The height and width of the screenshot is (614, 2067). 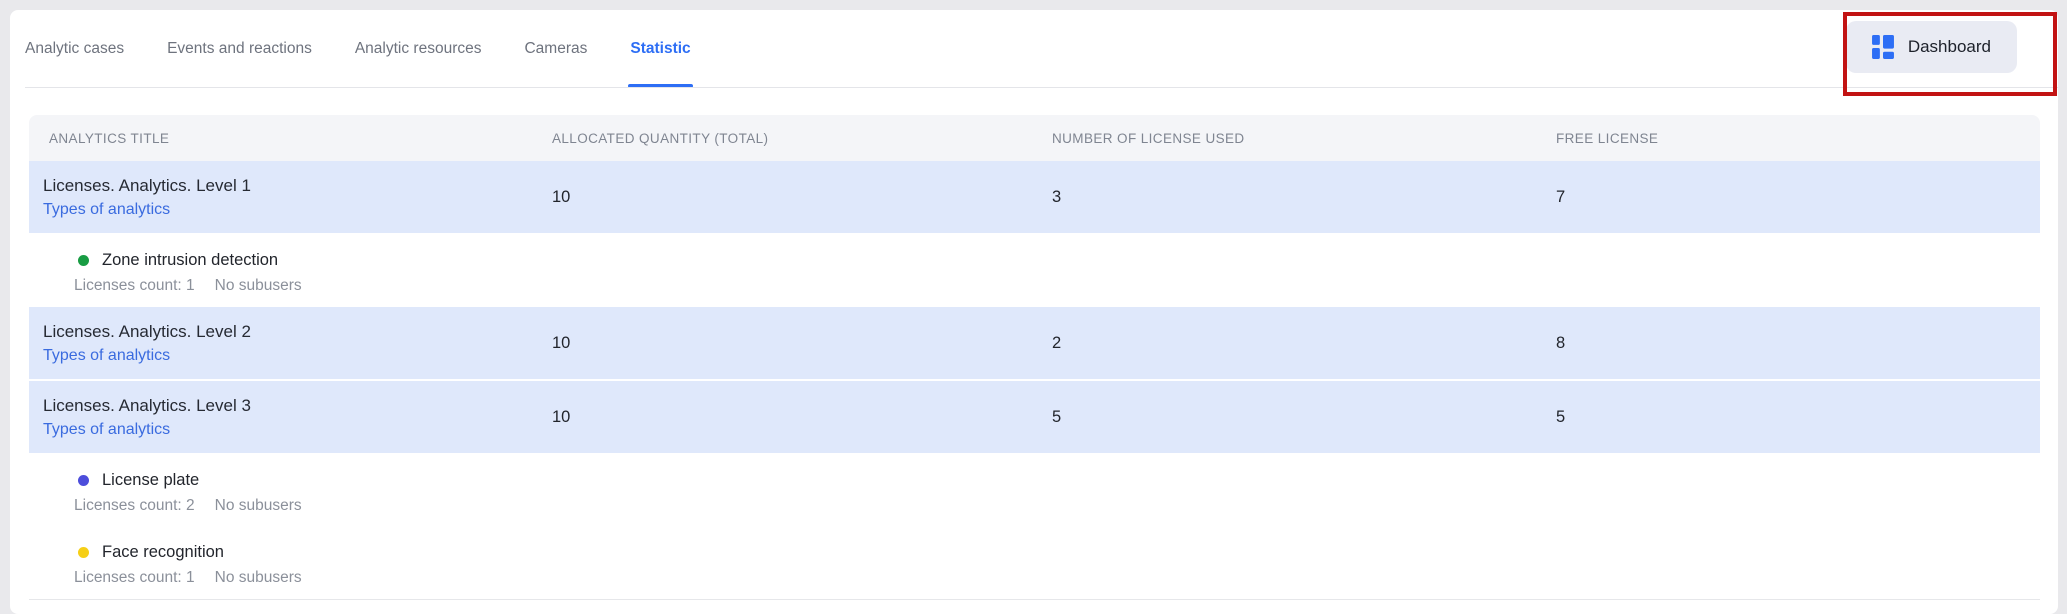 What do you see at coordinates (83, 480) in the screenshot?
I see `blue-dot-icon` at bounding box center [83, 480].